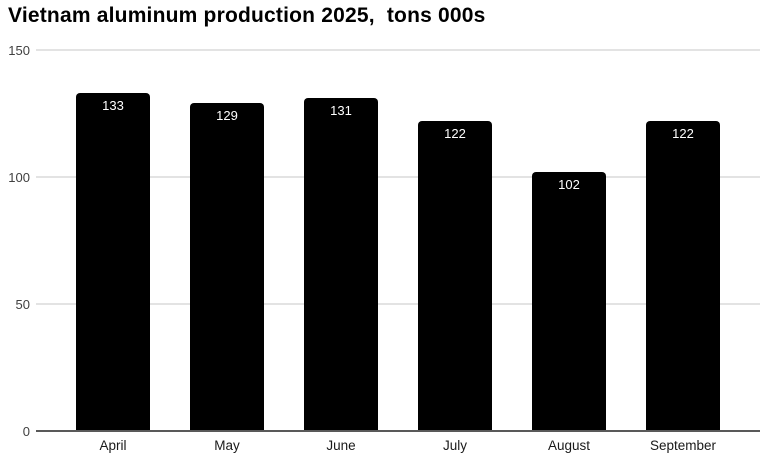  Describe the element at coordinates (569, 445) in the screenshot. I see `x-axis-tick-label-august: August` at that location.